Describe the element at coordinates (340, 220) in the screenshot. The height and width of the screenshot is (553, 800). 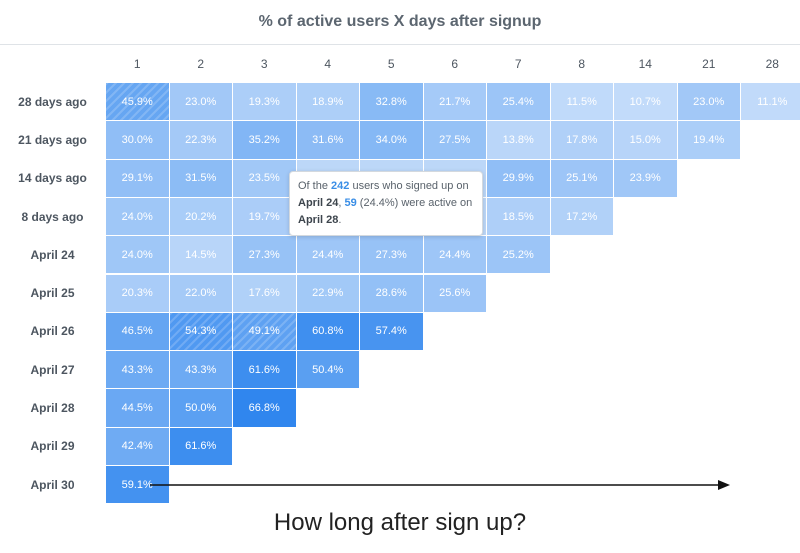
I see `tooltip-text-5: .` at that location.